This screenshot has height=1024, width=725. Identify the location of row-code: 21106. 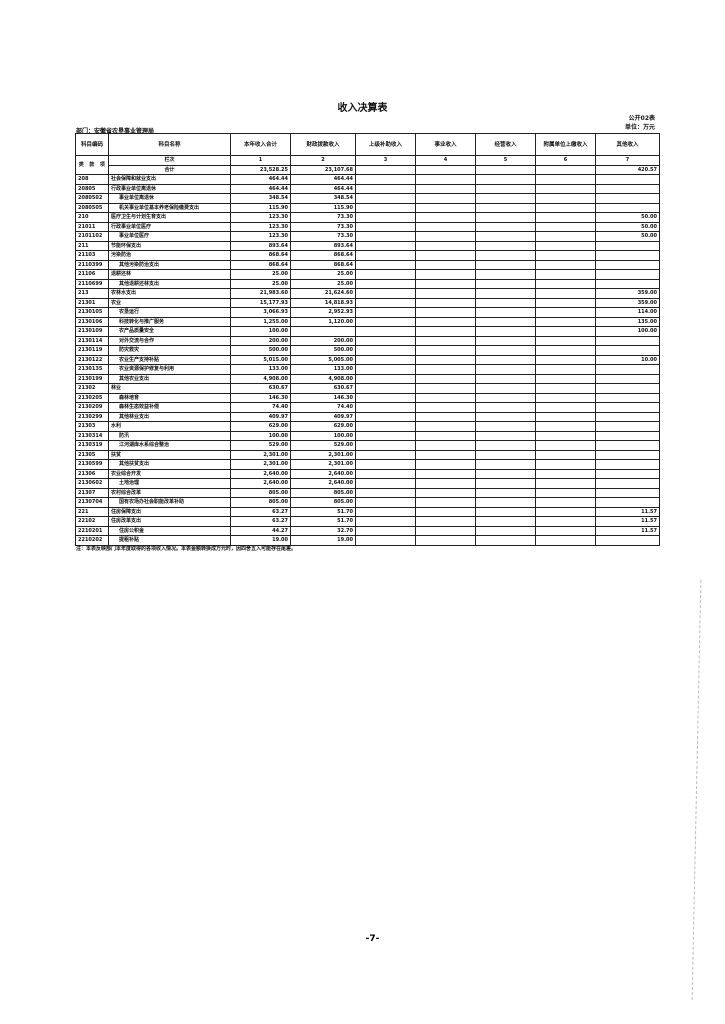
(92, 274).